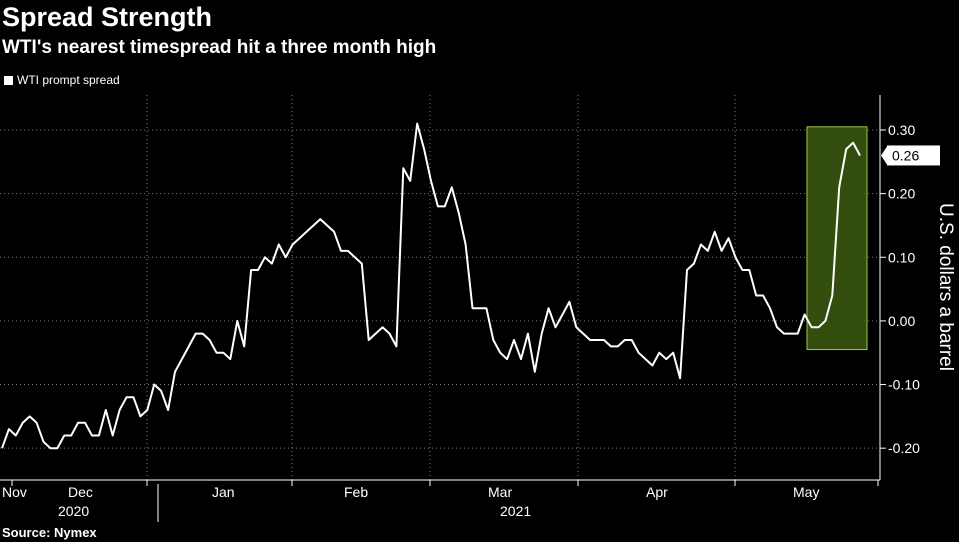  Describe the element at coordinates (904, 385) in the screenshot. I see `y-tick-label: -0.10` at that location.